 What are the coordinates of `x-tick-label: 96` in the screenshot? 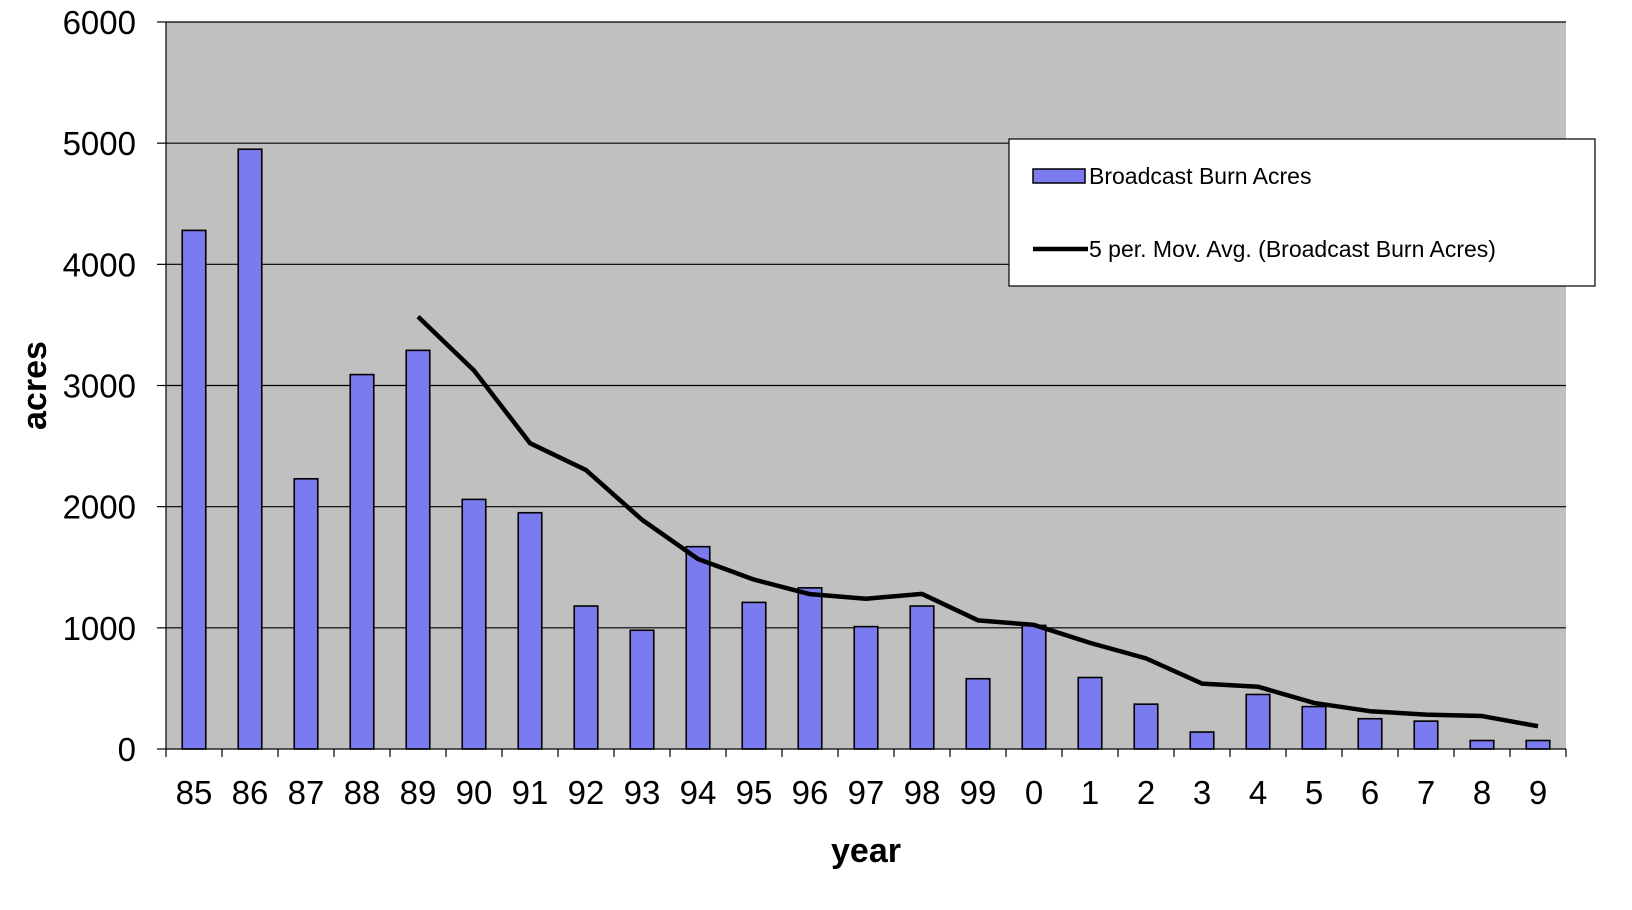 It's located at (810, 792).